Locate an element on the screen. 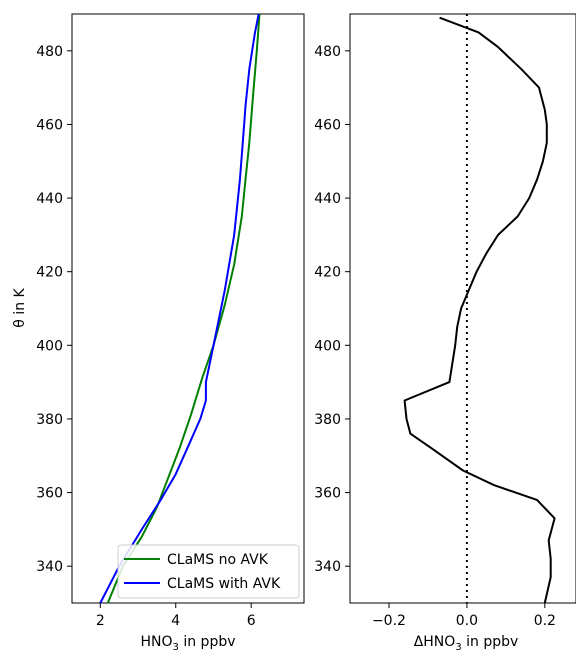 The width and height of the screenshot is (576, 650). x-tick-label: 2 is located at coordinates (100, 621).